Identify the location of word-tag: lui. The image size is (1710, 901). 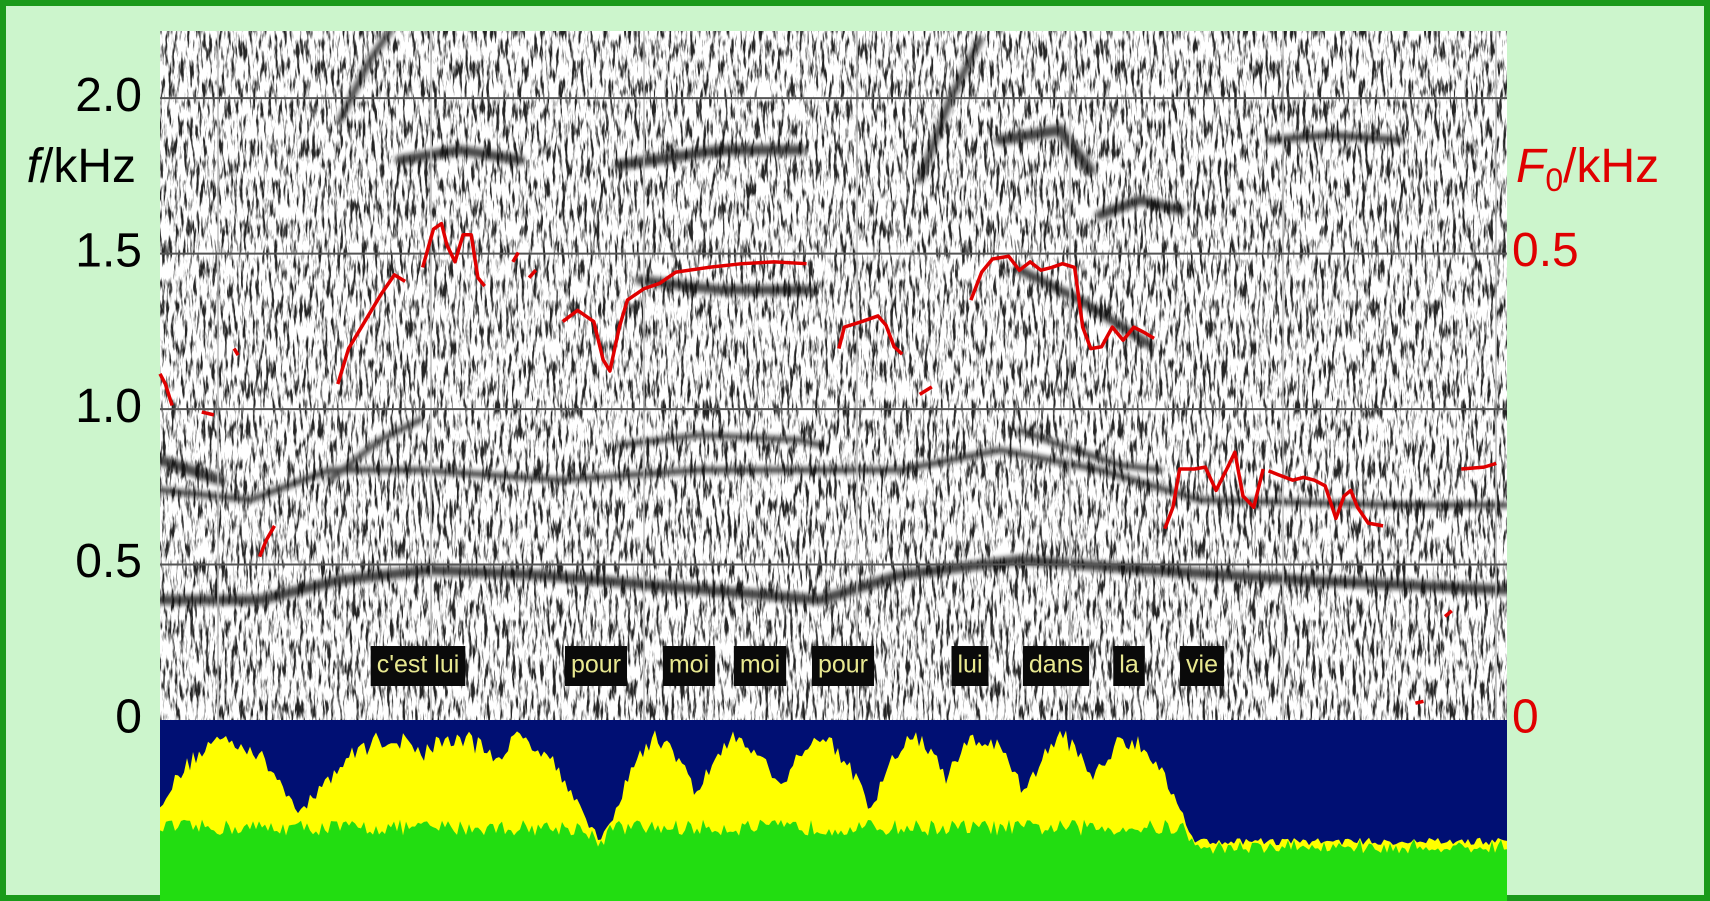
(970, 666).